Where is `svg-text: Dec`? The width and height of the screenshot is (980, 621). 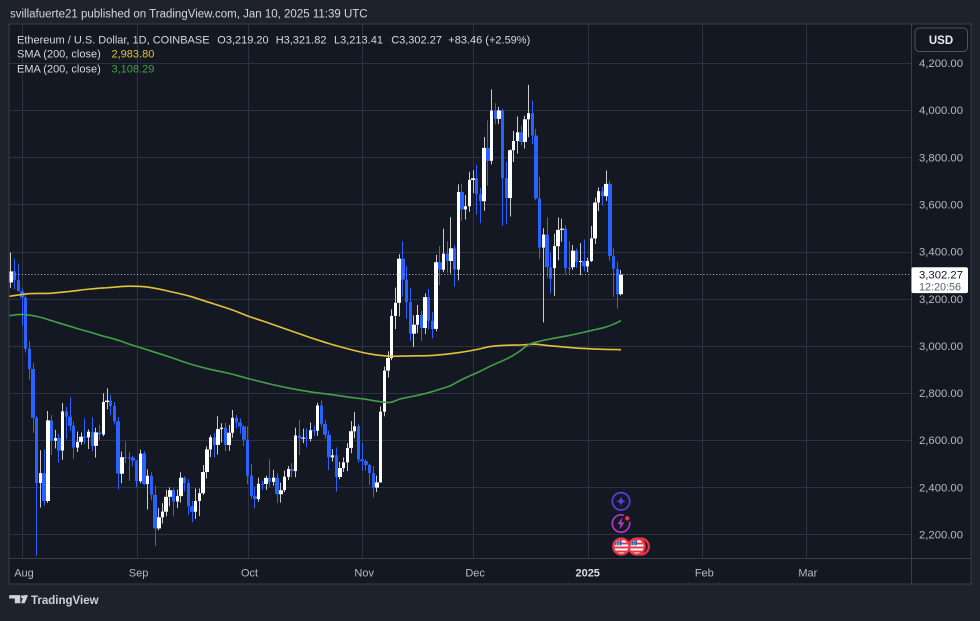 svg-text: Dec is located at coordinates (475, 574).